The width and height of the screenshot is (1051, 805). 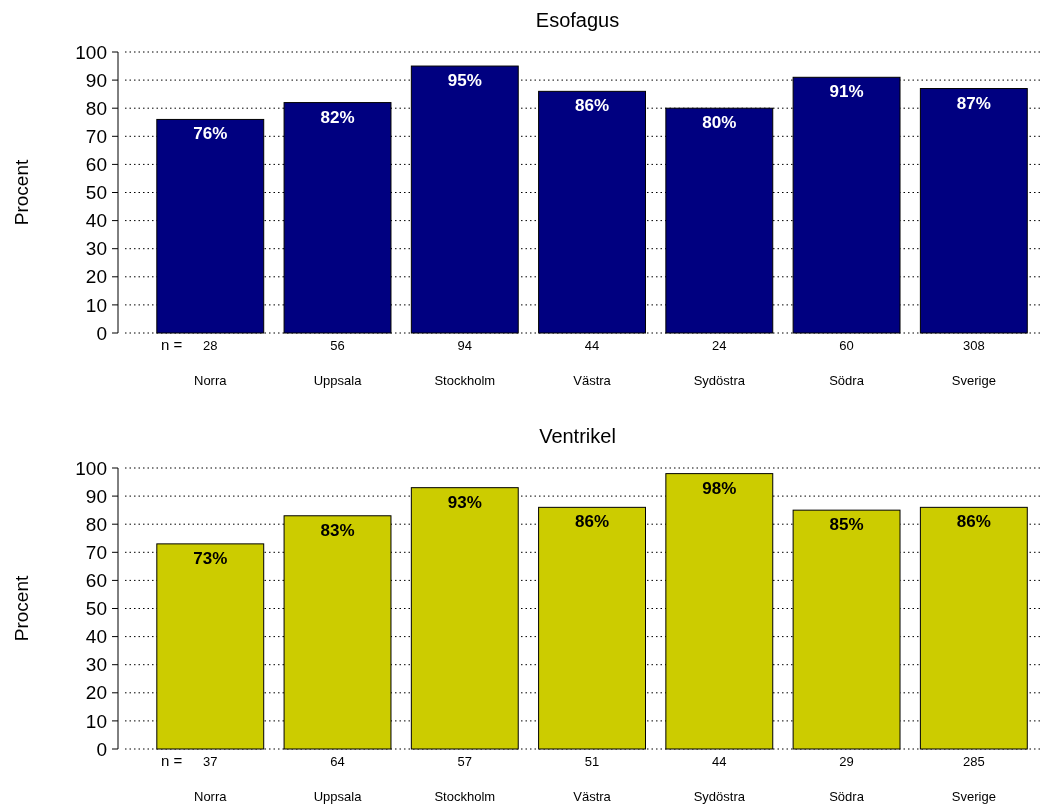 I want to click on chart-title: Ventrikel, so click(x=577, y=436).